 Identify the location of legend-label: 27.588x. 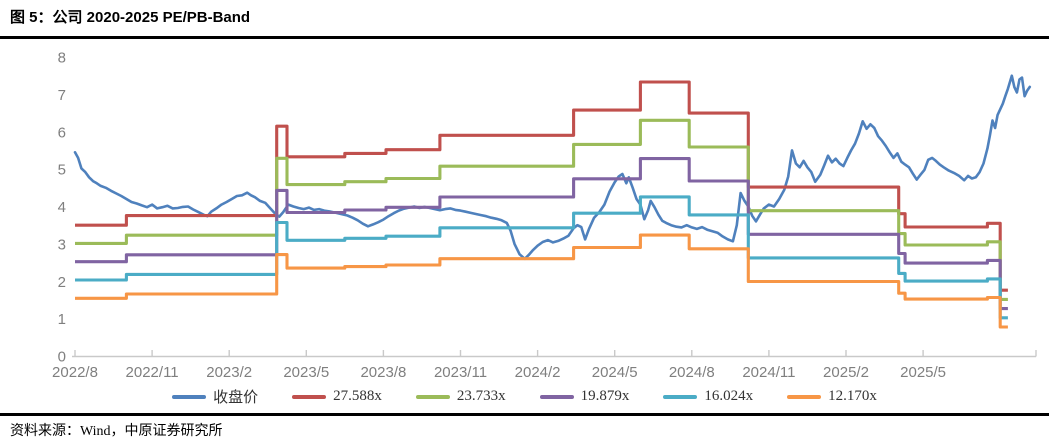
(357, 396).